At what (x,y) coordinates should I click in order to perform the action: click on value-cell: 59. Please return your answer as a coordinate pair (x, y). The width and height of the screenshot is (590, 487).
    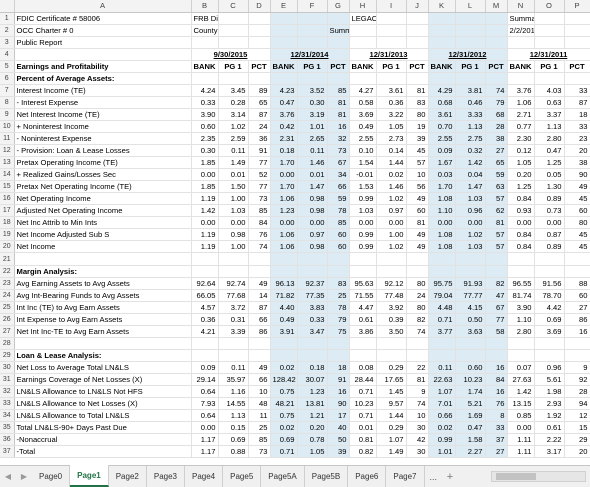
    Looking at the image, I should click on (338, 199).